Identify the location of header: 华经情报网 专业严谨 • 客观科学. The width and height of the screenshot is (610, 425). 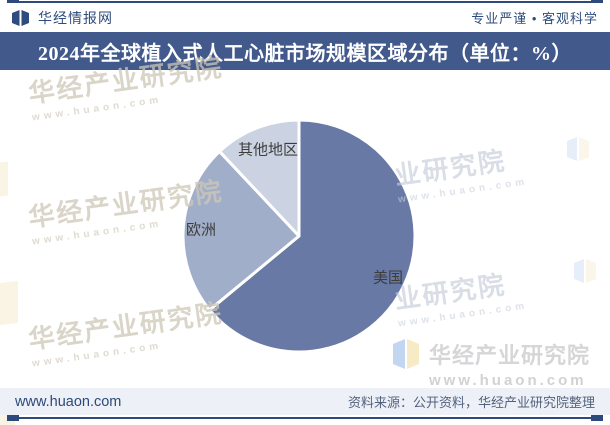
(305, 17).